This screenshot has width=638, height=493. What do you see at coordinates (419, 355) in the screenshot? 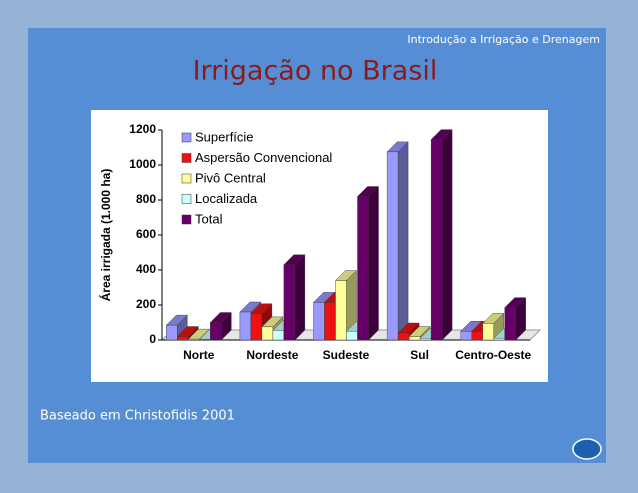
I see `x-tick-label: Sul` at bounding box center [419, 355].